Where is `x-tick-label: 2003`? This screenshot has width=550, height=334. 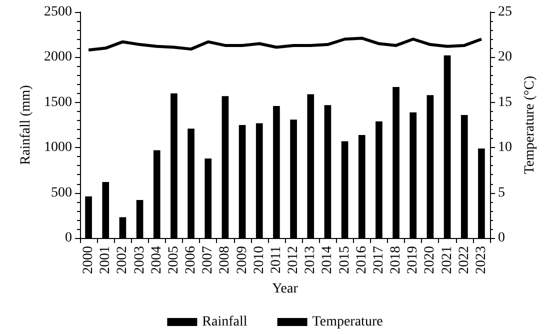
x-tick-label: 2003 is located at coordinates (140, 260).